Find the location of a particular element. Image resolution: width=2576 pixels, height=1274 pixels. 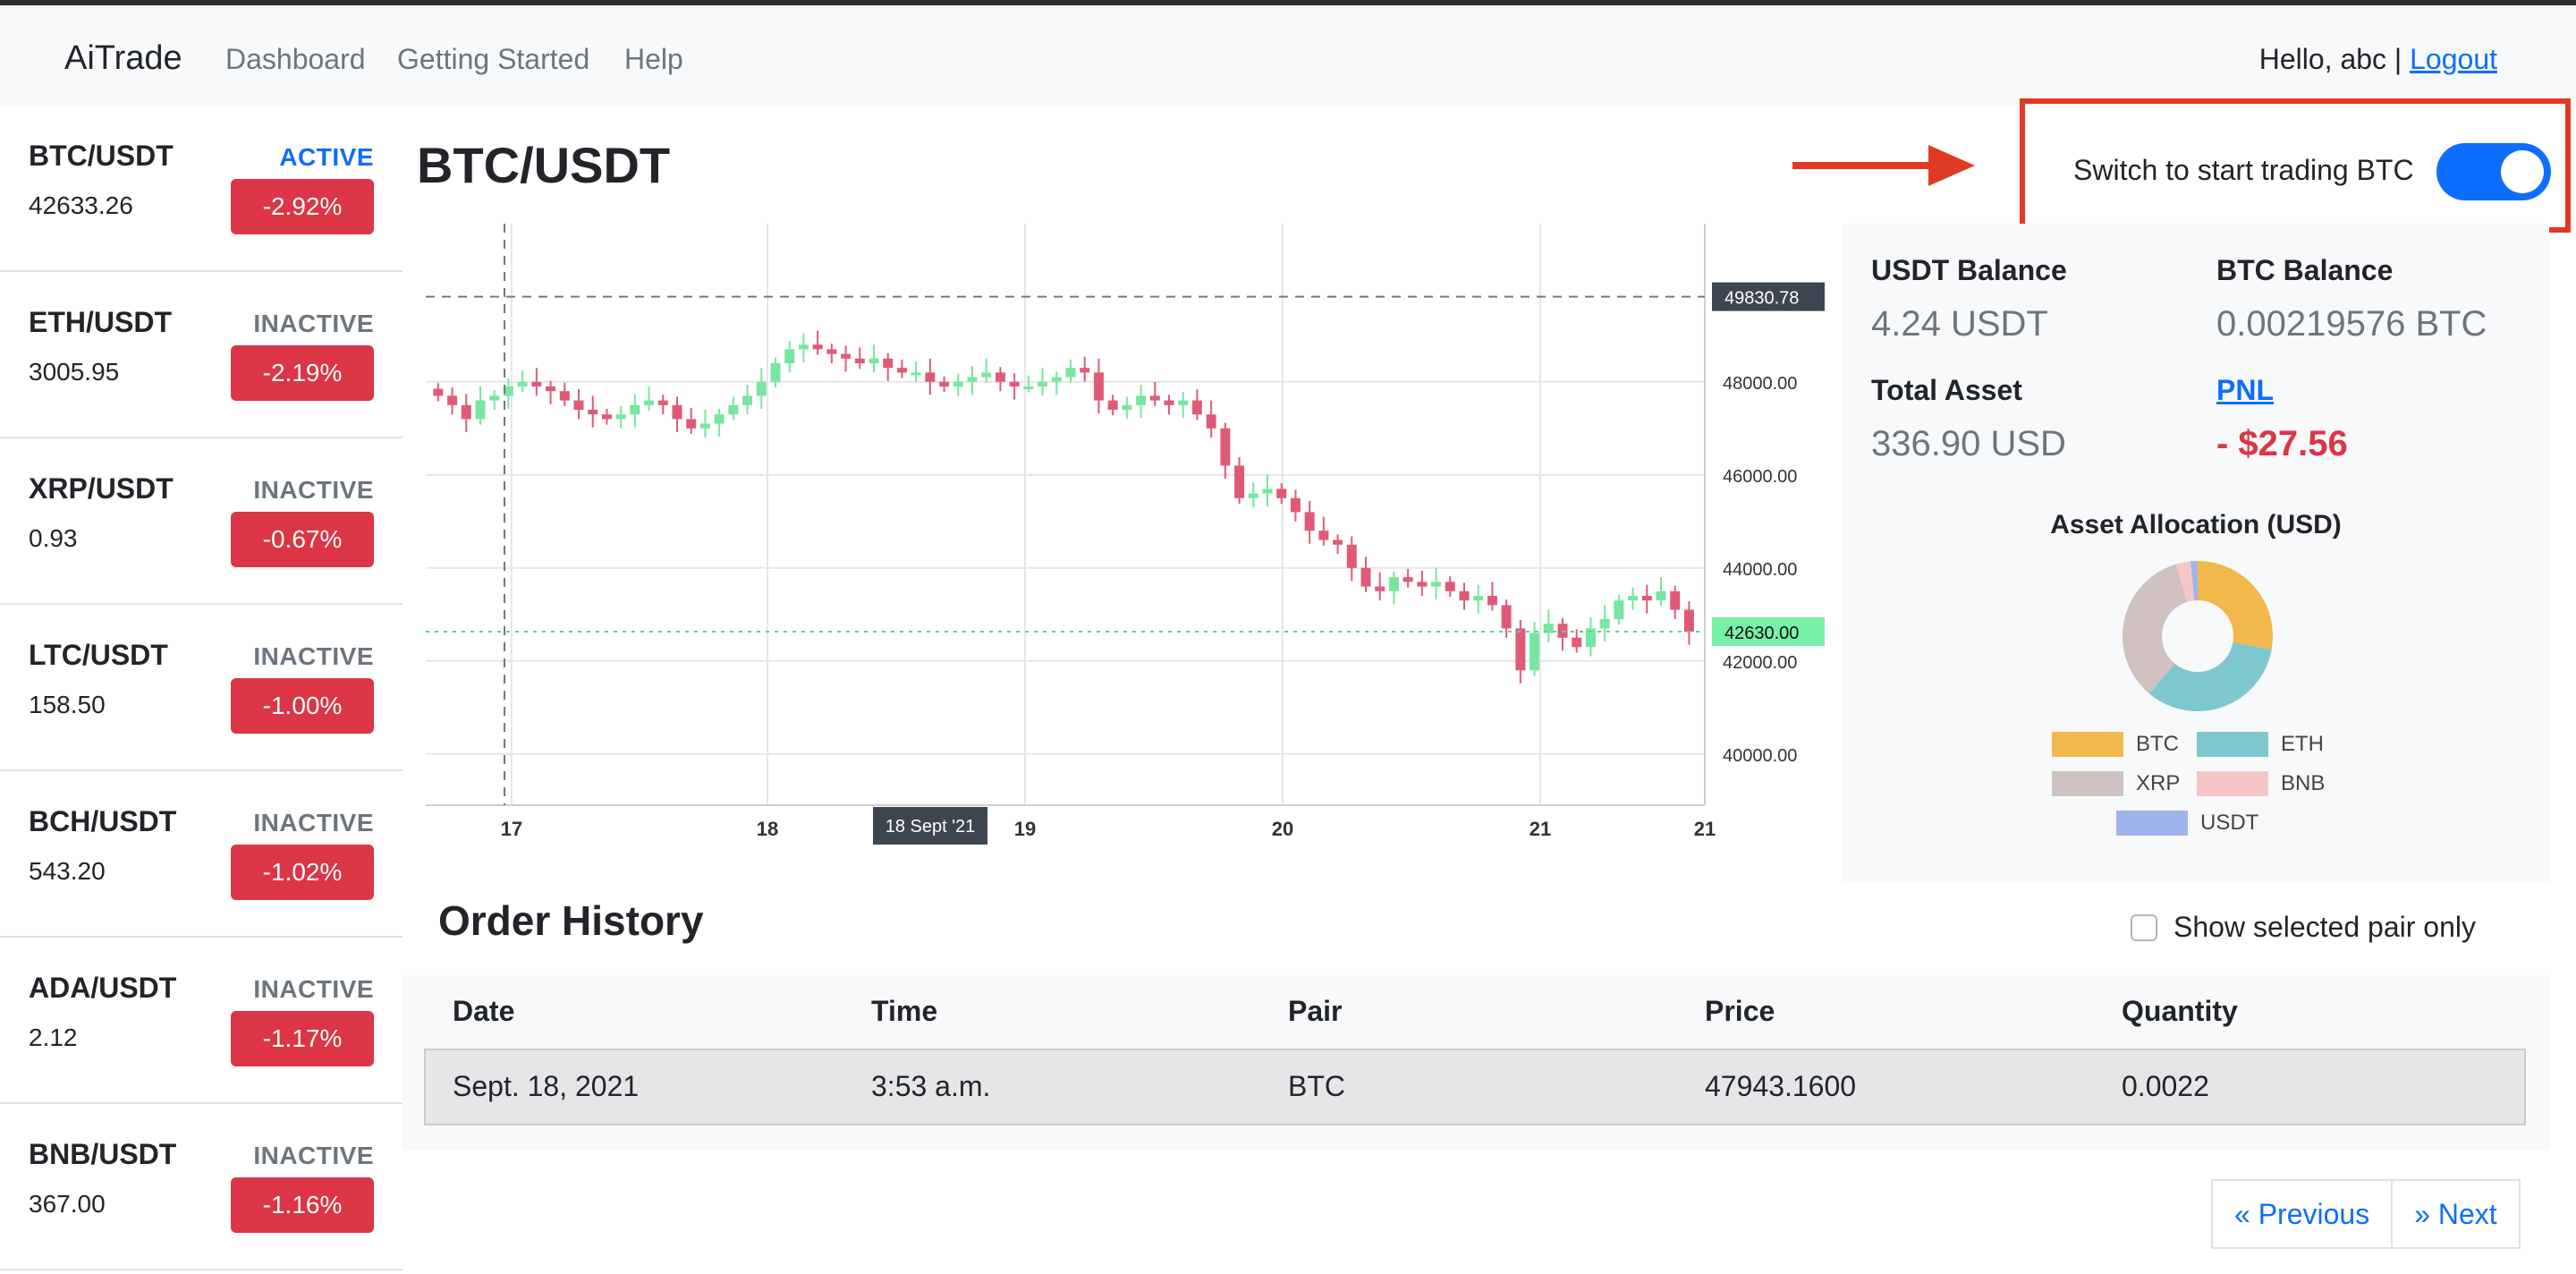

donut-slice-xrp is located at coordinates (2156, 629).